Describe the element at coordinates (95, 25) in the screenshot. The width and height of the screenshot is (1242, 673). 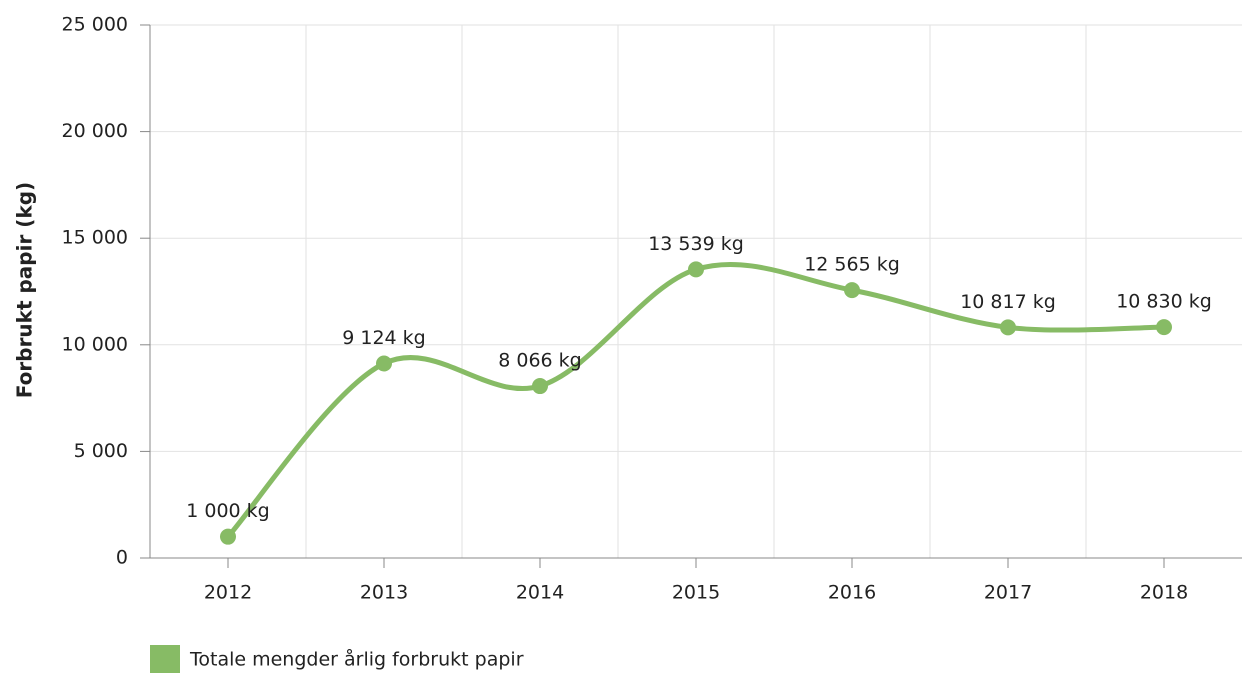
I see `y-tick-label: 25 000` at that location.